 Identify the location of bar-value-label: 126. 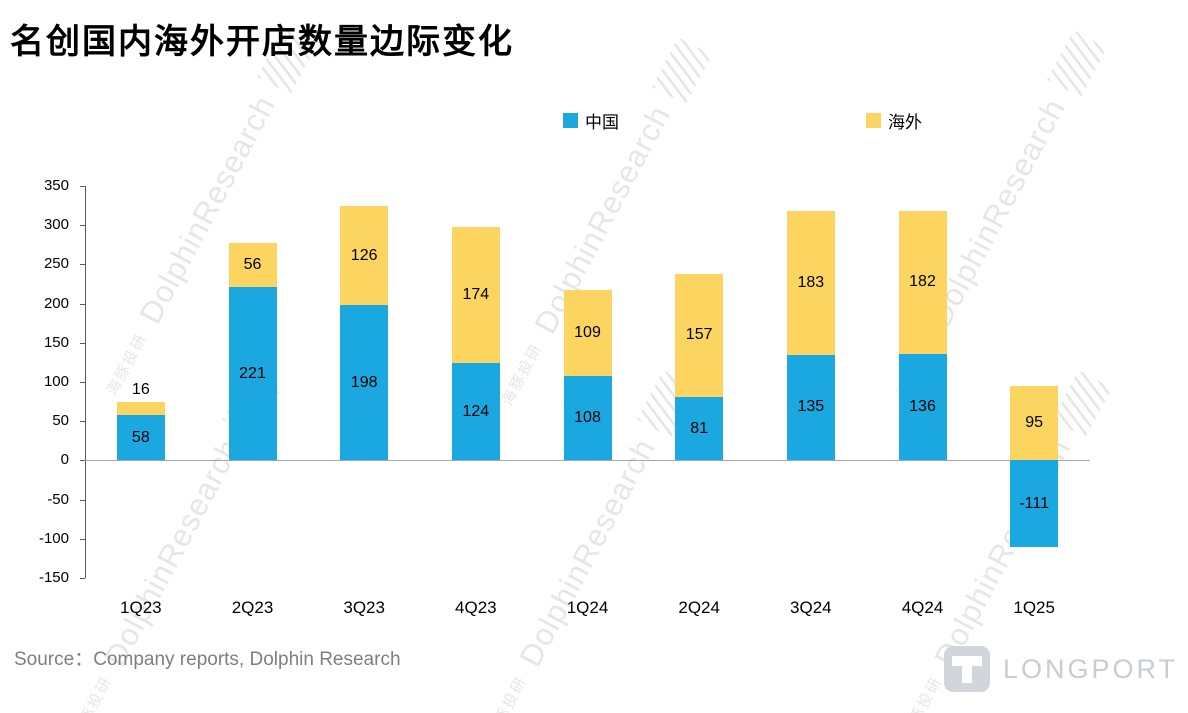
(364, 255).